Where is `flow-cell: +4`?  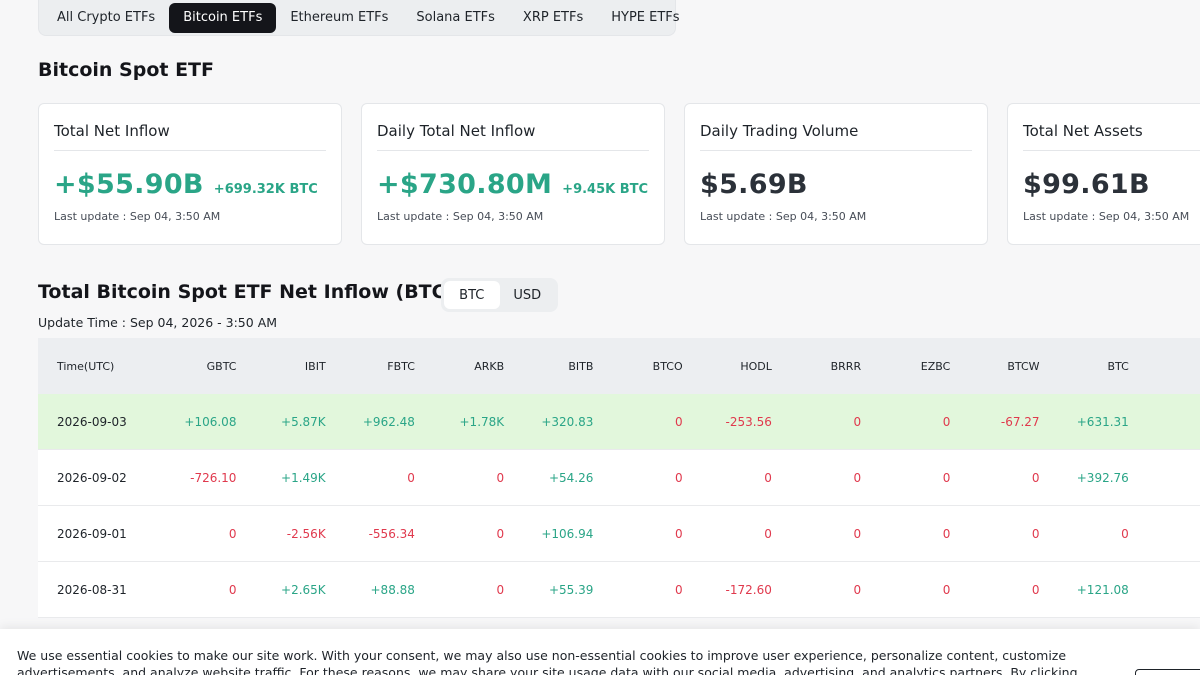 flow-cell: +4 is located at coordinates (1164, 590).